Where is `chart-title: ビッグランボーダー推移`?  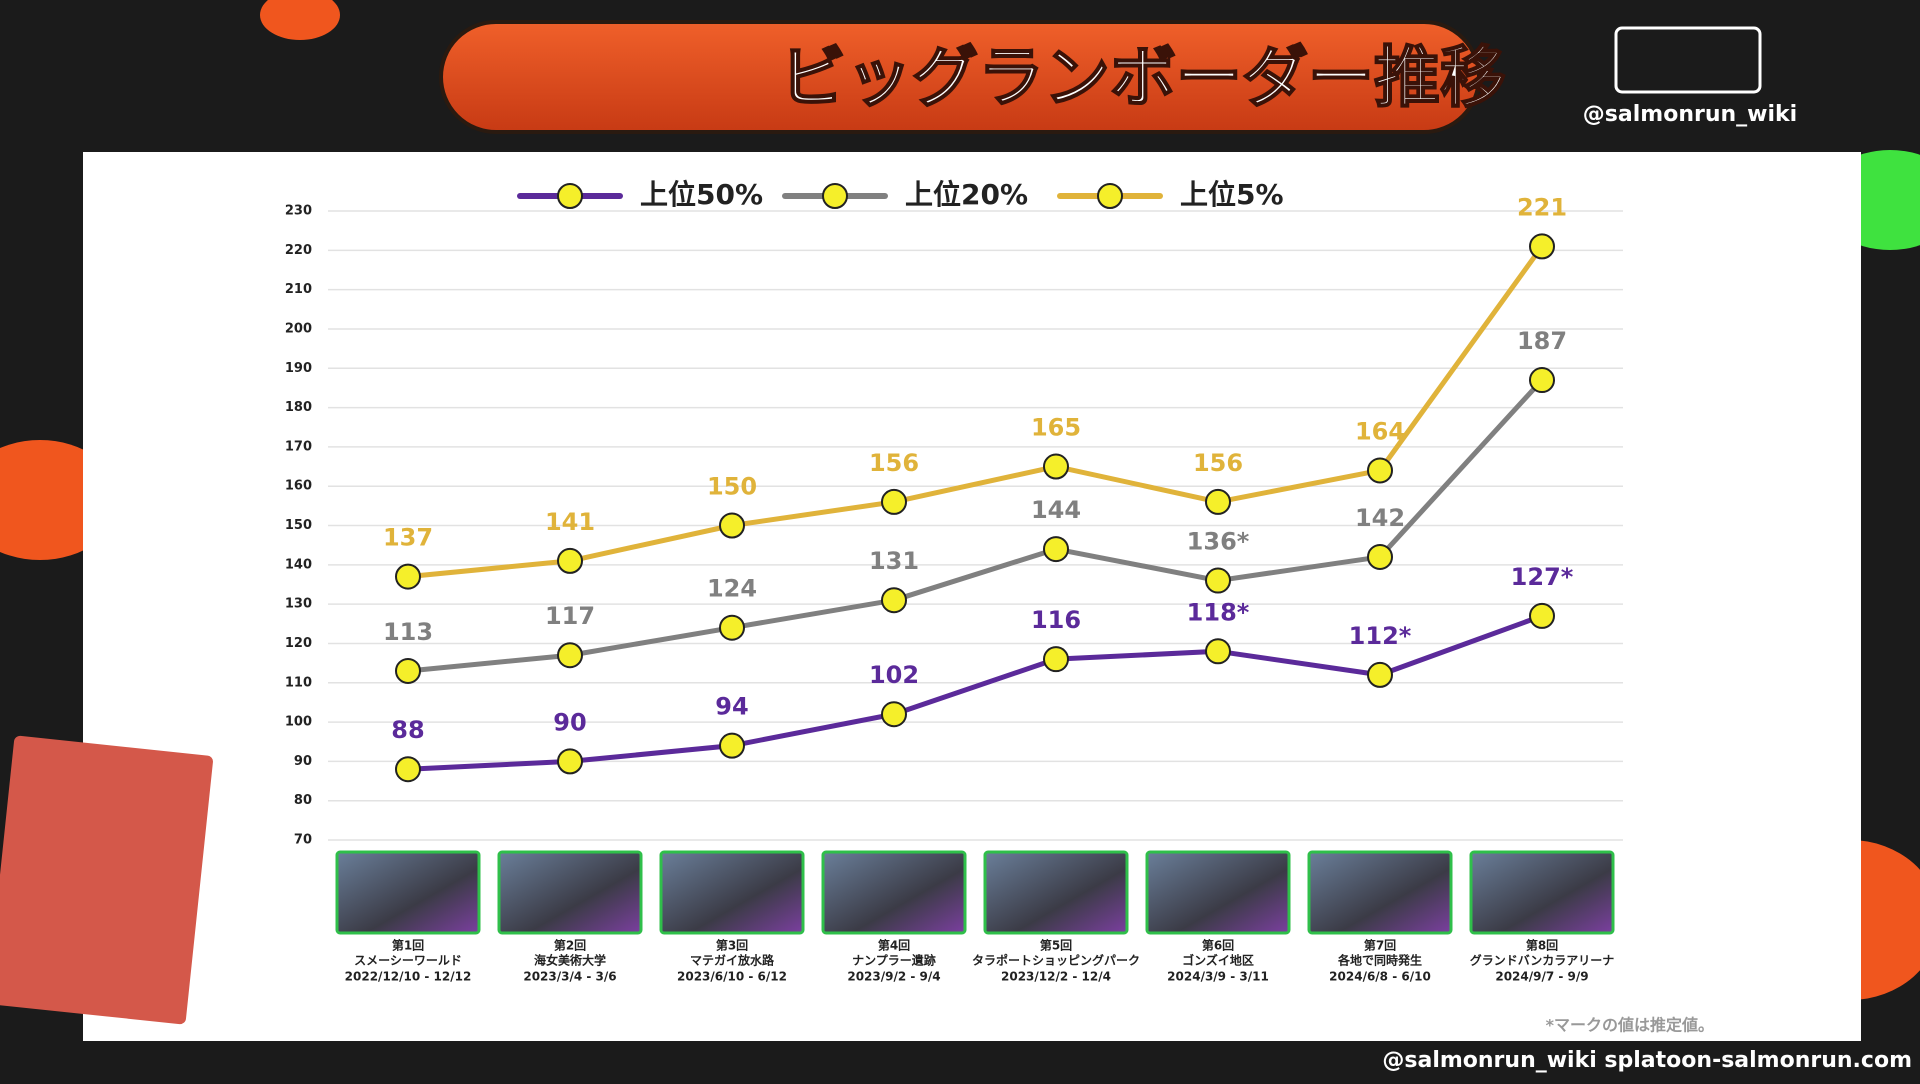 chart-title: ビッグランボーダー推移 is located at coordinates (1143, 77).